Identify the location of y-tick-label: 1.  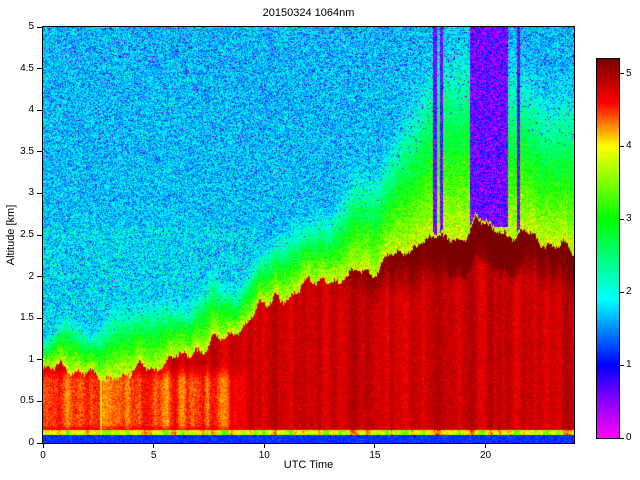
(31, 359).